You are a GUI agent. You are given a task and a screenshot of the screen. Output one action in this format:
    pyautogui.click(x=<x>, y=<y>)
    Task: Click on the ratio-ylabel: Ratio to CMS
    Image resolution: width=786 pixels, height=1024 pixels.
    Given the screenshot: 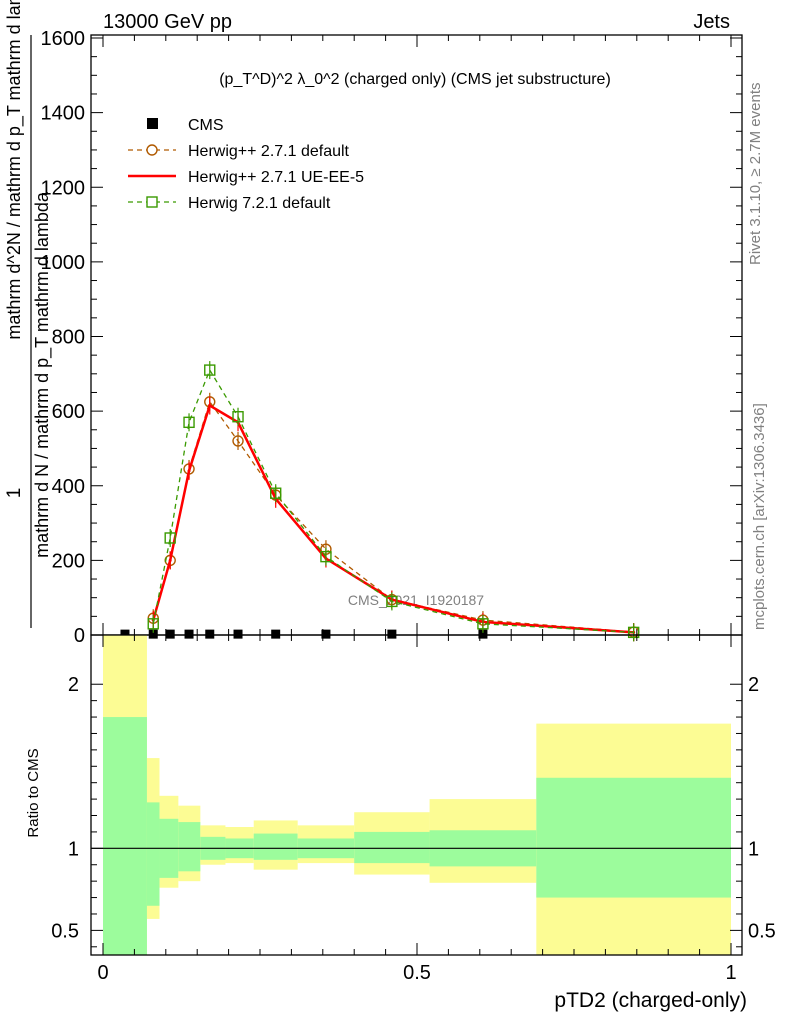 What is the action you would take?
    pyautogui.click(x=33, y=792)
    